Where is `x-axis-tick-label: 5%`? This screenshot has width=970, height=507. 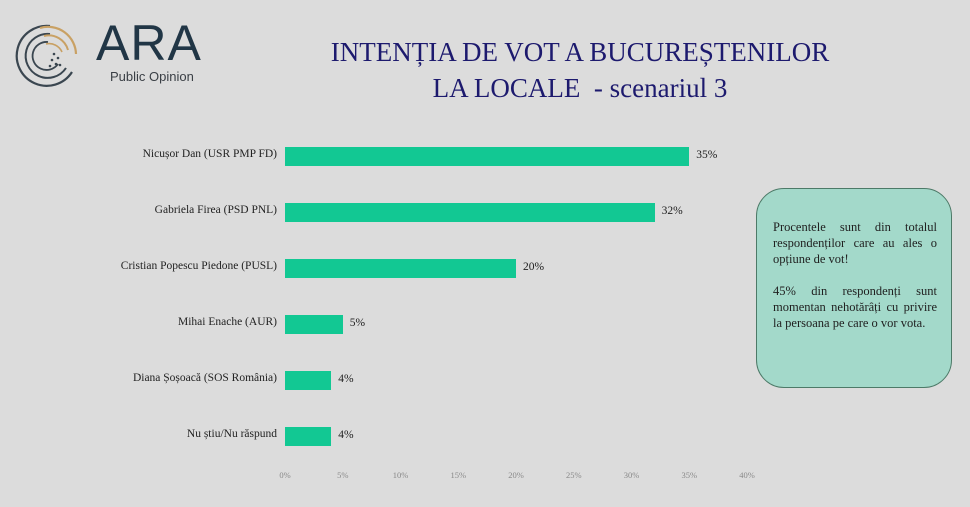 x-axis-tick-label: 5% is located at coordinates (343, 475).